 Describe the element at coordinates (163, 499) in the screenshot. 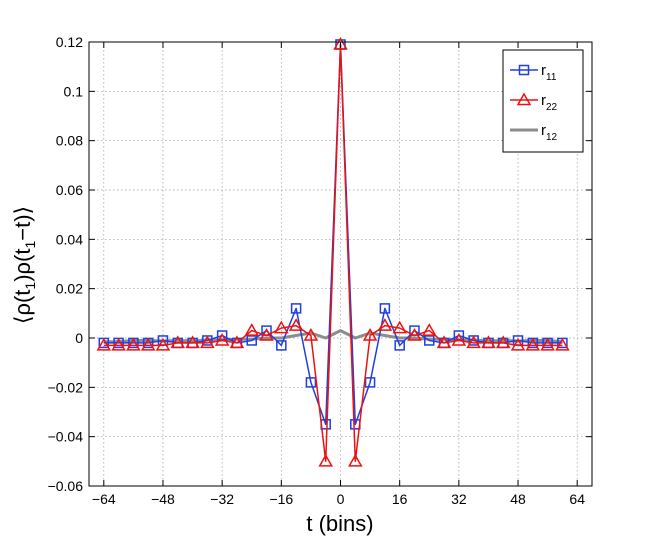

I see `x-tick-label: −48` at that location.